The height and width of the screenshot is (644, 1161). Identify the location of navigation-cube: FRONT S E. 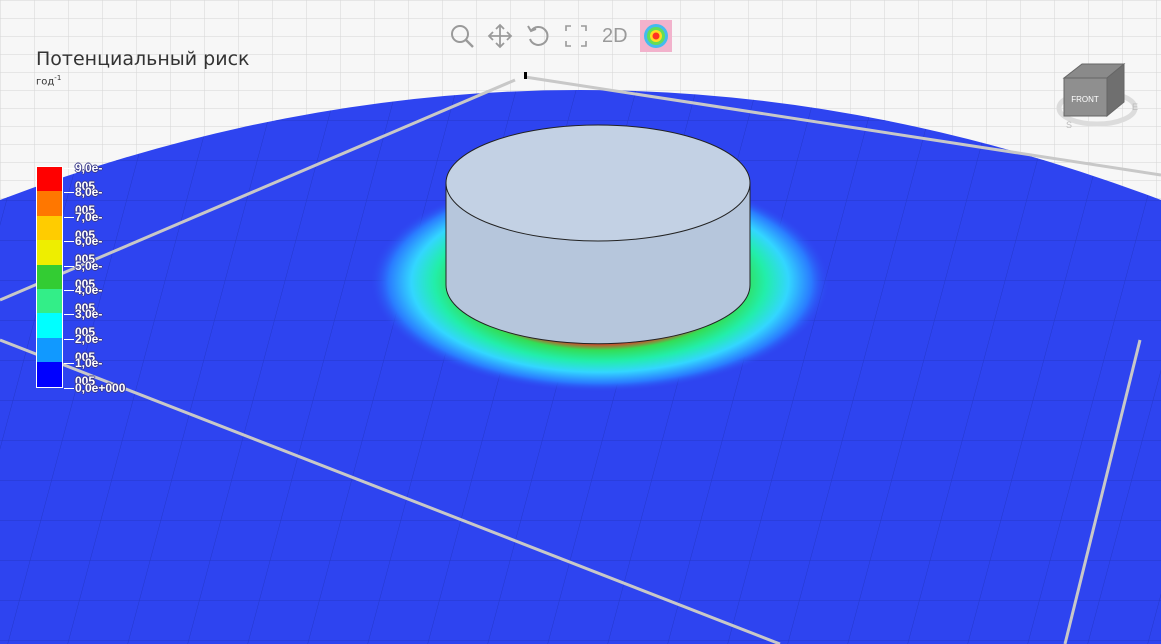
(1097, 92).